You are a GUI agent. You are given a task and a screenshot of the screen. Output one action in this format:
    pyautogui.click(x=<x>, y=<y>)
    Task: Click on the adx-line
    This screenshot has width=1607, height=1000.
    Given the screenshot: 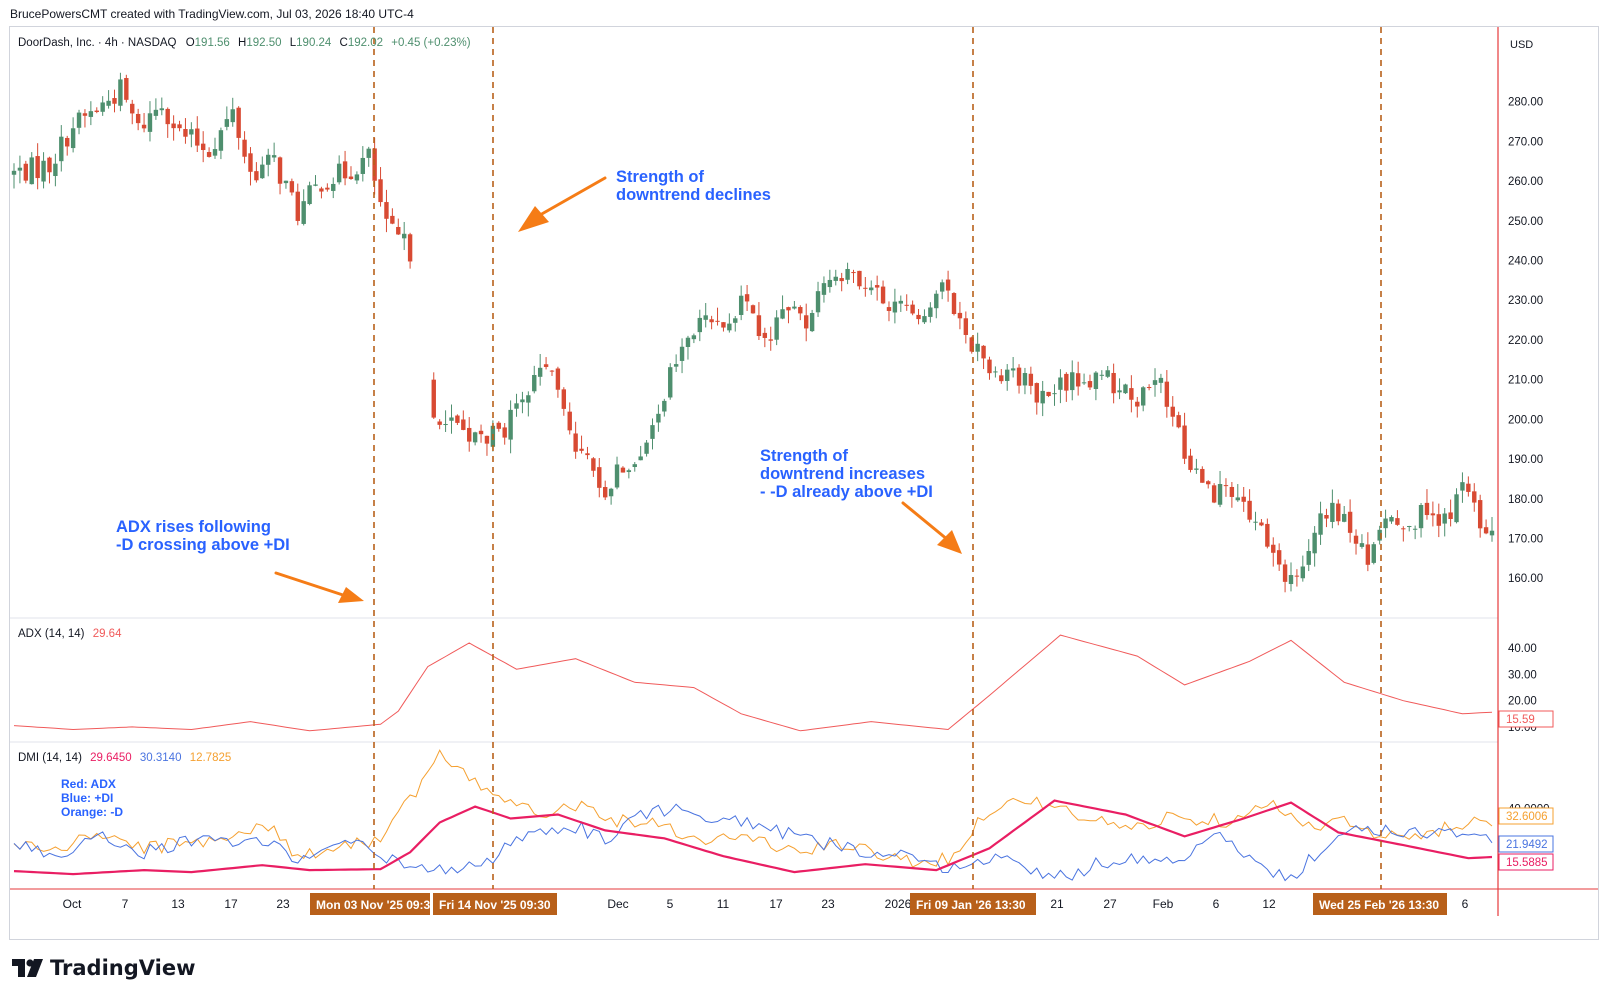 What is the action you would take?
    pyautogui.click(x=753, y=683)
    